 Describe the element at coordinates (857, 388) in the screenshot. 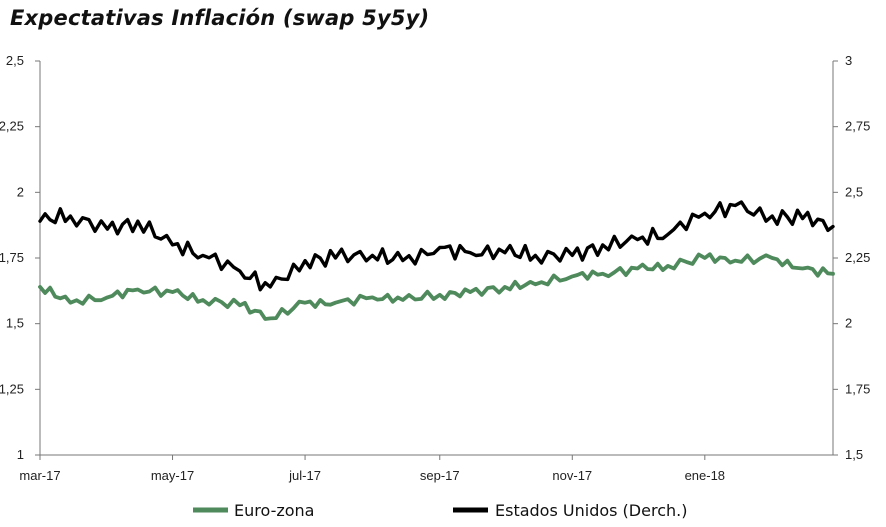

I see `y-right-tick-label: 1,75` at that location.